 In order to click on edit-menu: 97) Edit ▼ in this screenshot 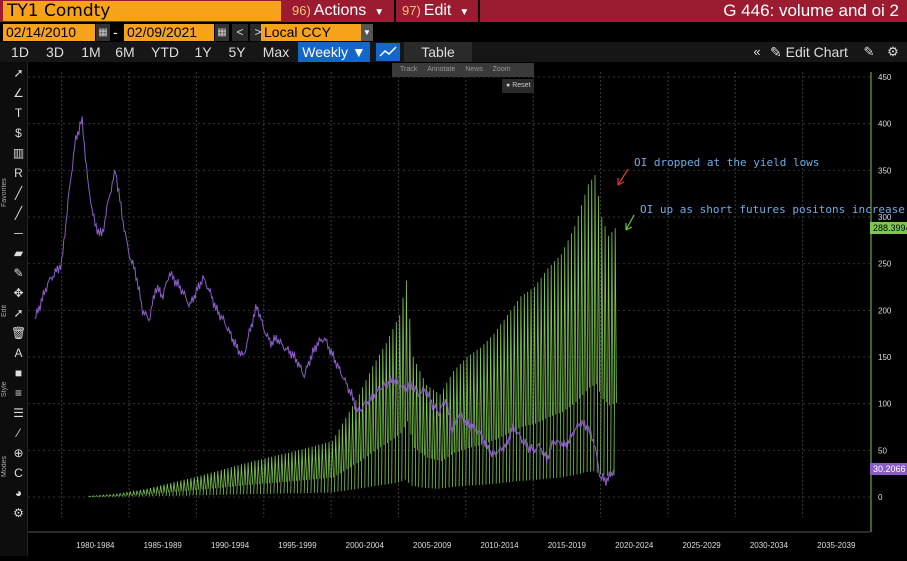, I will do `click(438, 11)`.